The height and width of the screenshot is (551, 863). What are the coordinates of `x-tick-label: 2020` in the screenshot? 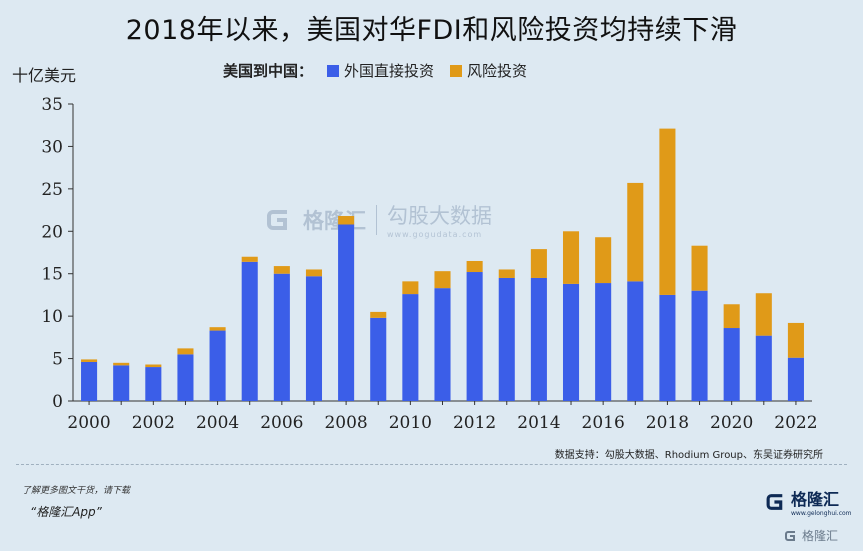 It's located at (731, 423).